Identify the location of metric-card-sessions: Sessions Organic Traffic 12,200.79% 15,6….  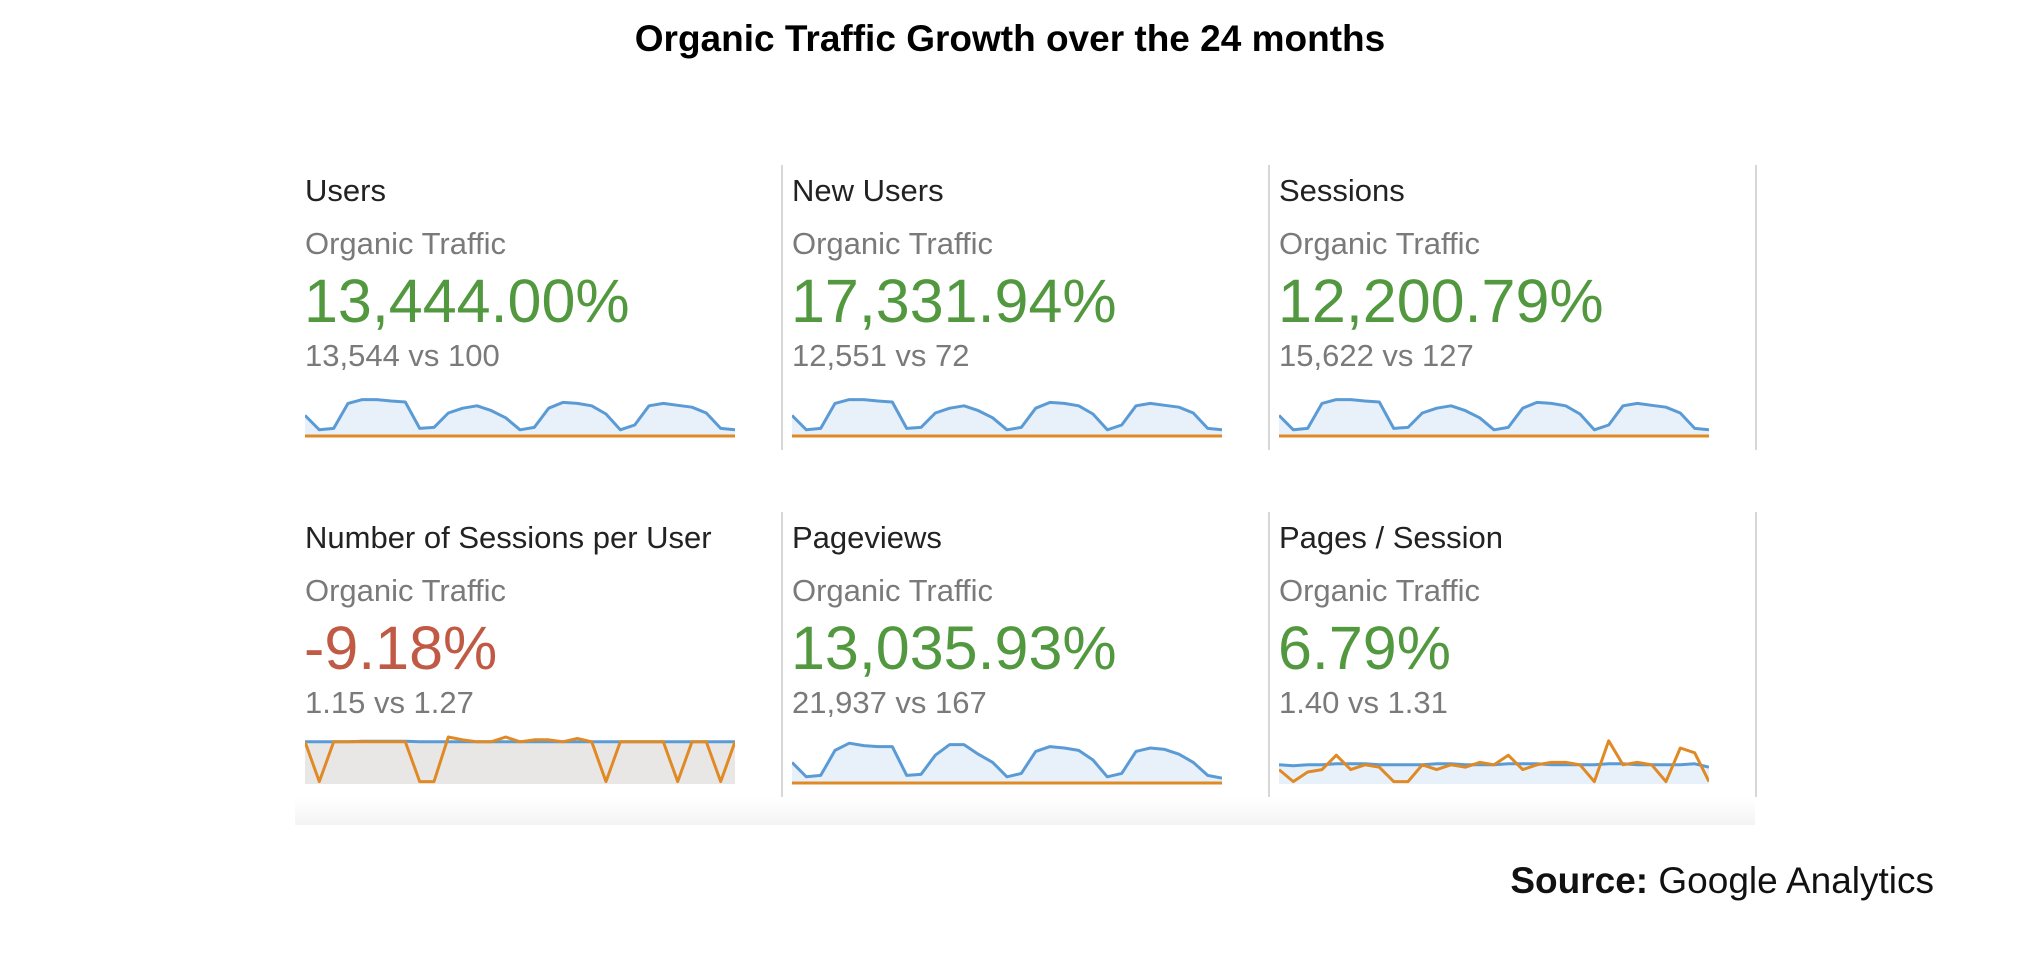
(1513, 307).